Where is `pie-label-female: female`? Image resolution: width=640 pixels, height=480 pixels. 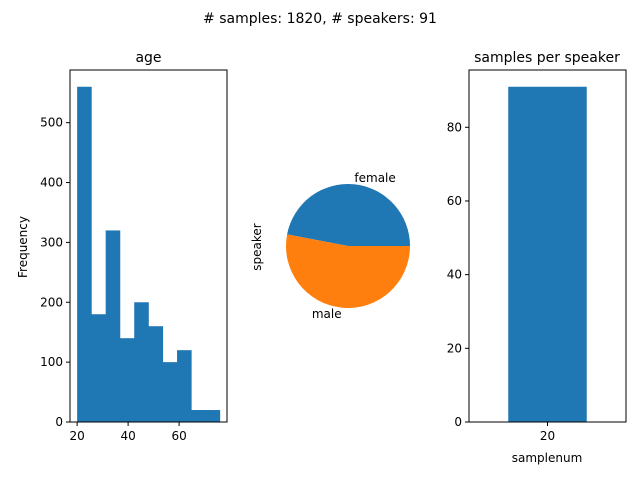
pie-label-female: female is located at coordinates (374, 178).